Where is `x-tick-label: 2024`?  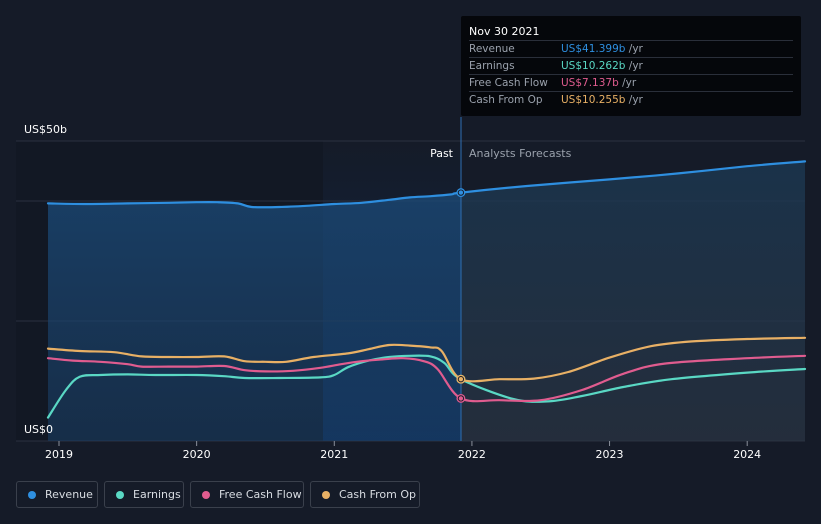 x-tick-label: 2024 is located at coordinates (747, 454).